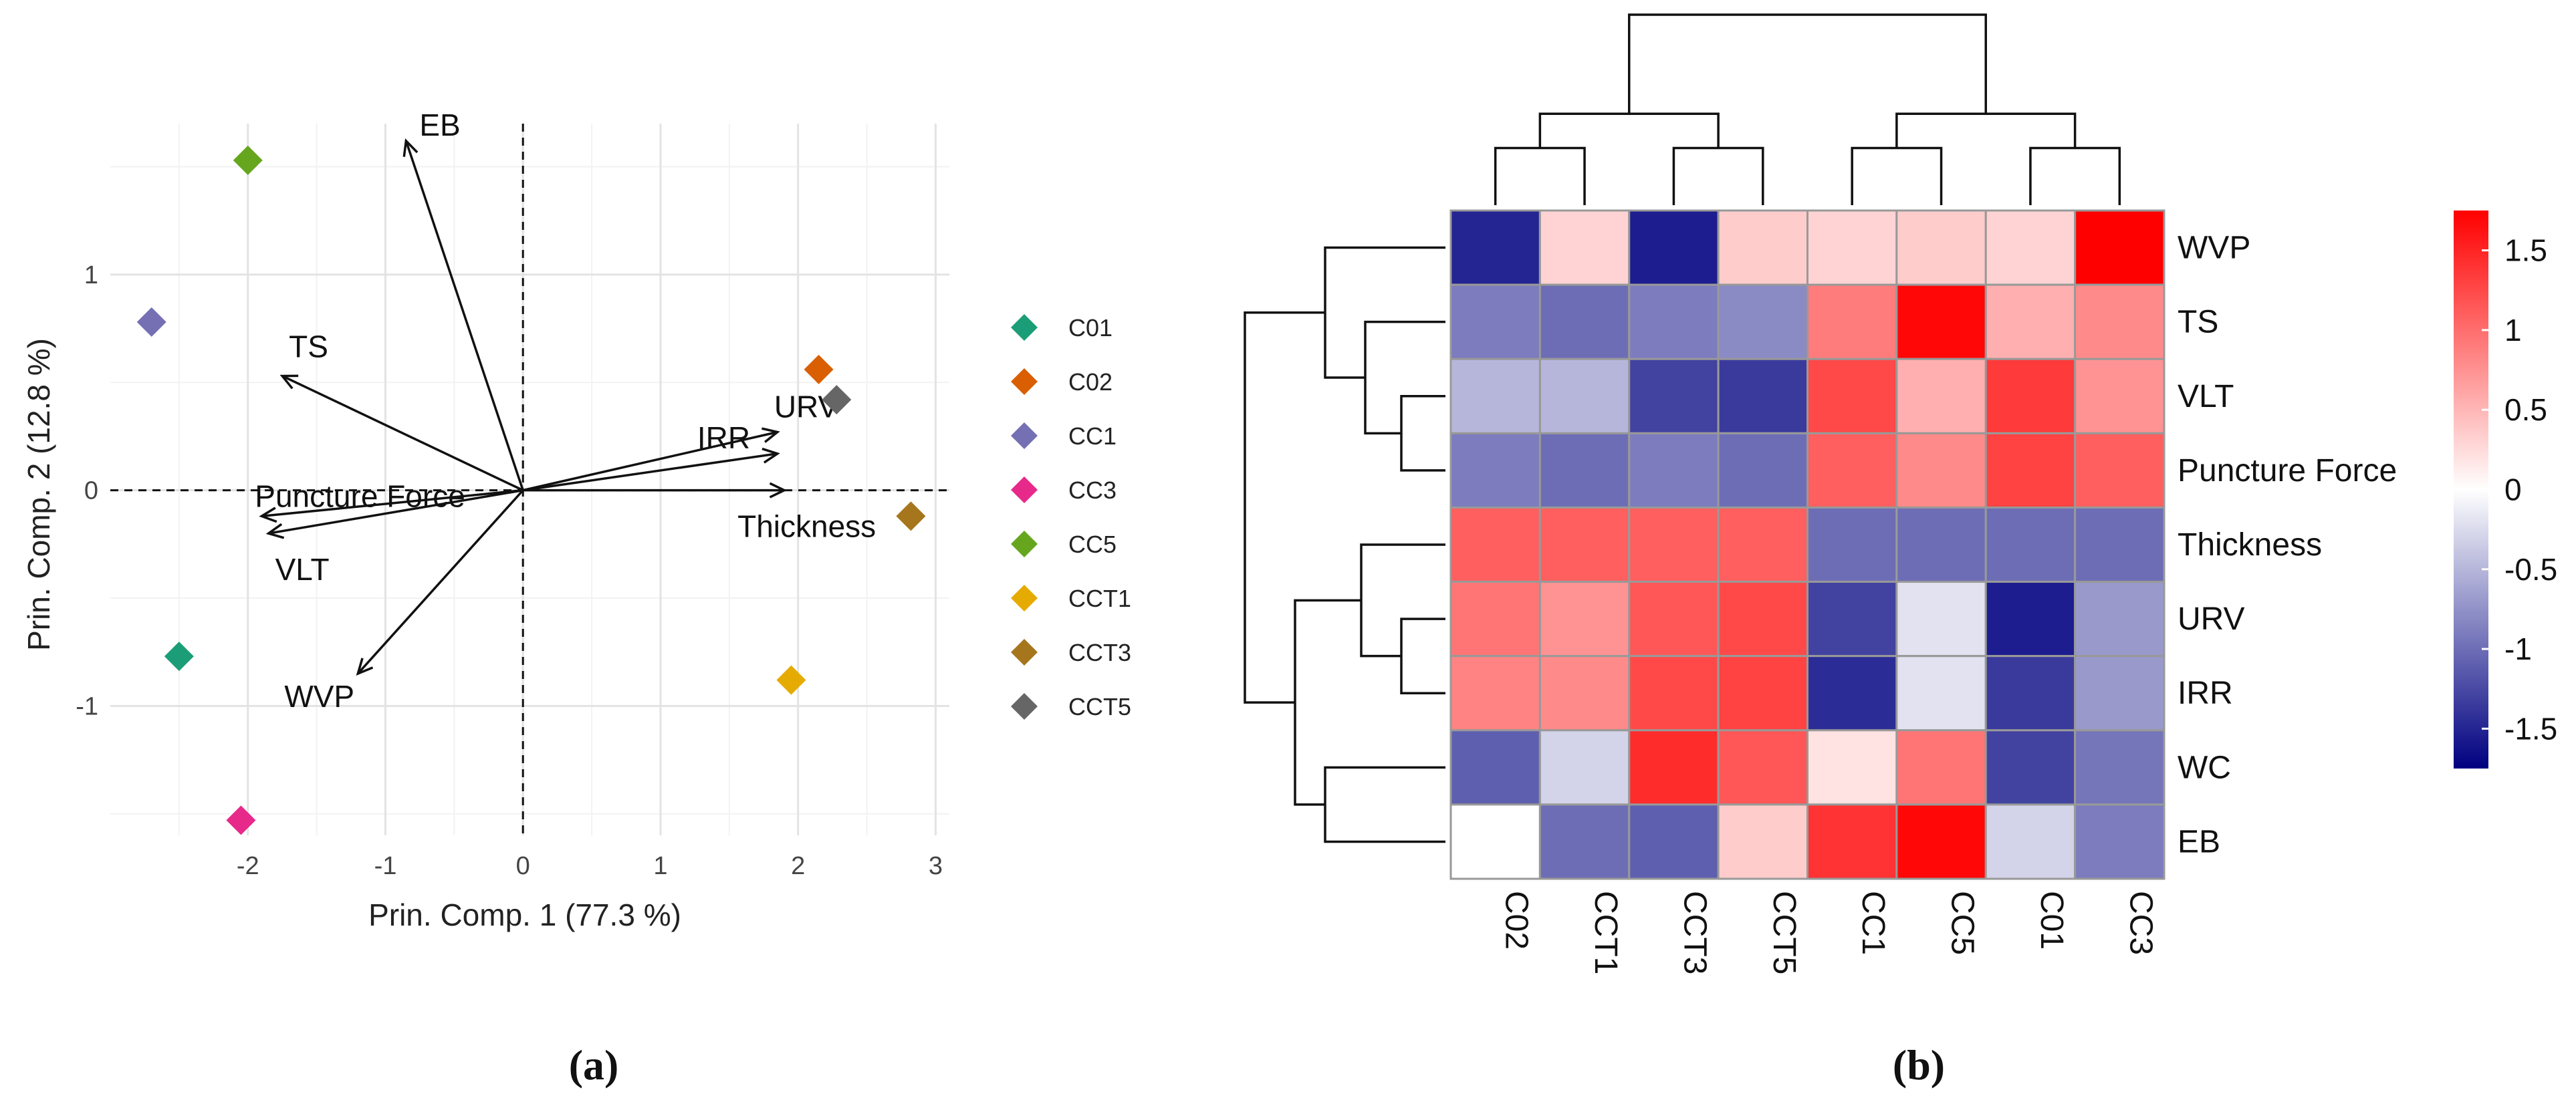  I want to click on column-label: C02, so click(1516, 921).